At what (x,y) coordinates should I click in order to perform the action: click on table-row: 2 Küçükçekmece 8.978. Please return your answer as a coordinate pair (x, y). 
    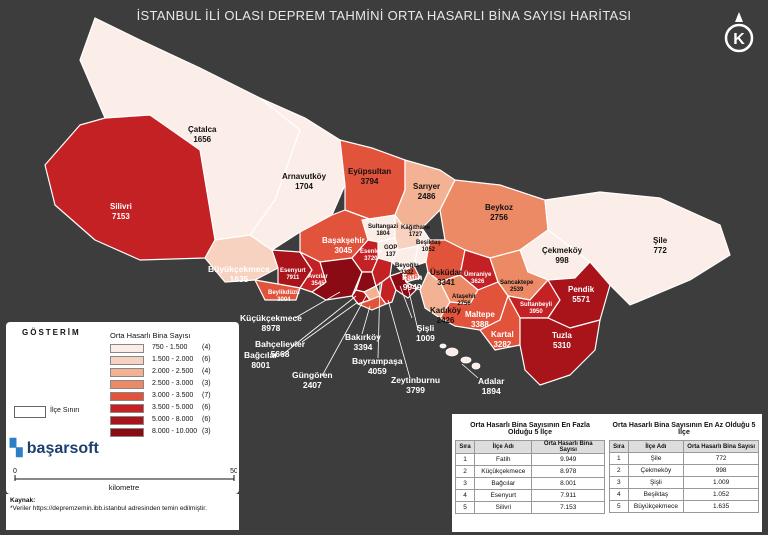
    Looking at the image, I should click on (529, 471).